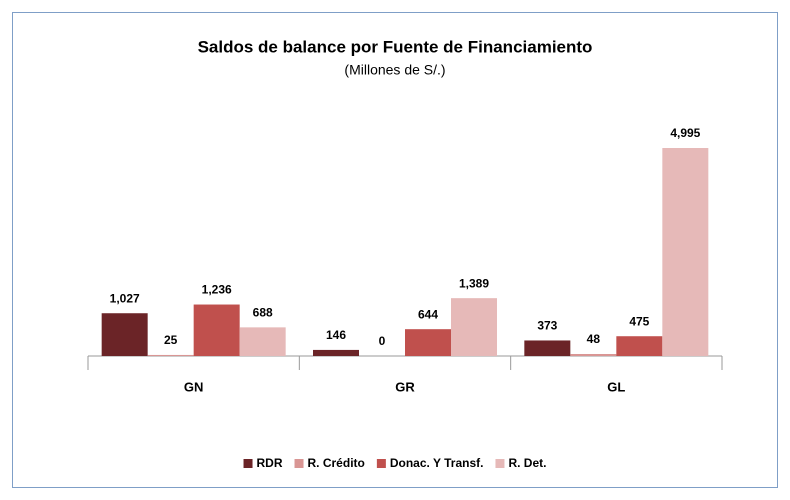 This screenshot has height=500, width=790. Describe the element at coordinates (474, 283) in the screenshot. I see `data-label: 1,389` at that location.